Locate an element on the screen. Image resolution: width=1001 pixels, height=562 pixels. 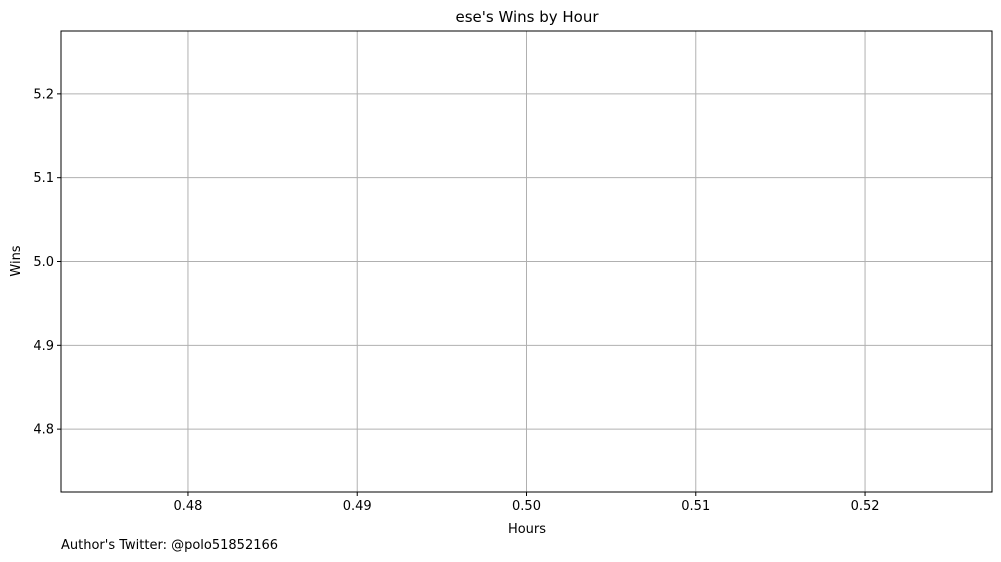
y-tick-label: 4.8 is located at coordinates (43, 430).